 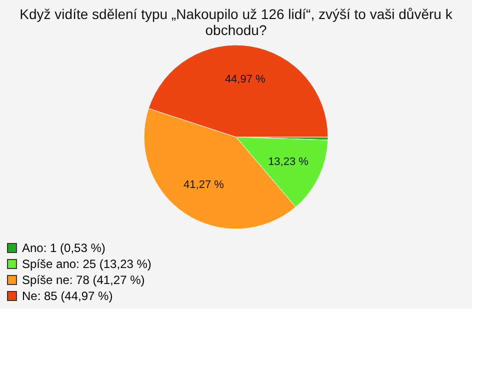 What do you see at coordinates (237, 22) in the screenshot?
I see `chart-title: Když vidíte sdělení typu „Nakoupilo už 126 lidí“, zvýší to vaši důvěru k obchodu?` at bounding box center [237, 22].